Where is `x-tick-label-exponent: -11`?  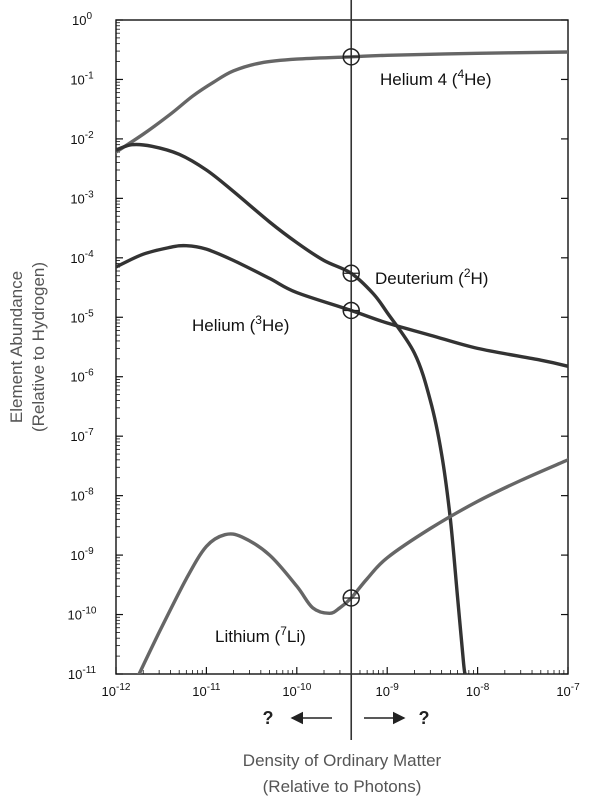 x-tick-label-exponent: -11 is located at coordinates (214, 687).